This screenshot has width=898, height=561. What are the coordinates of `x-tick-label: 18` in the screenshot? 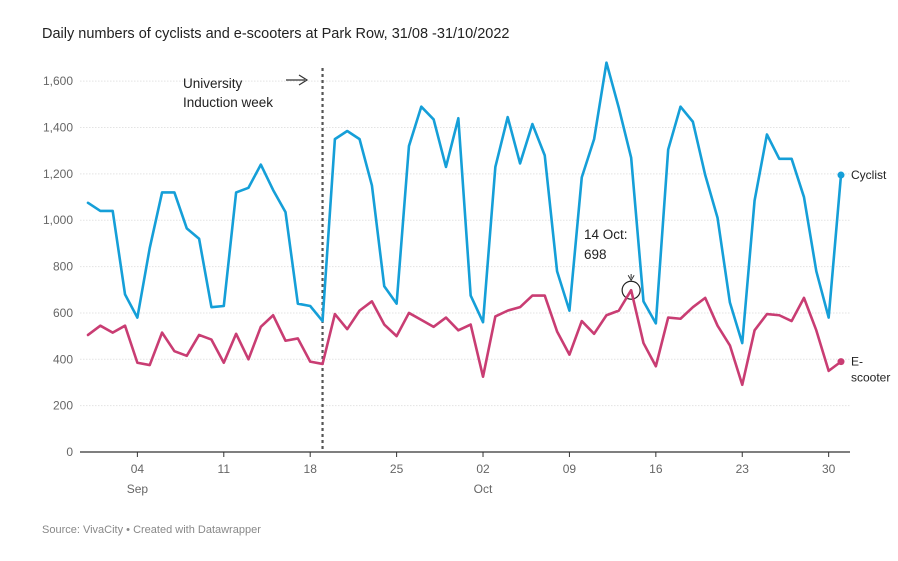 It's located at (311, 469).